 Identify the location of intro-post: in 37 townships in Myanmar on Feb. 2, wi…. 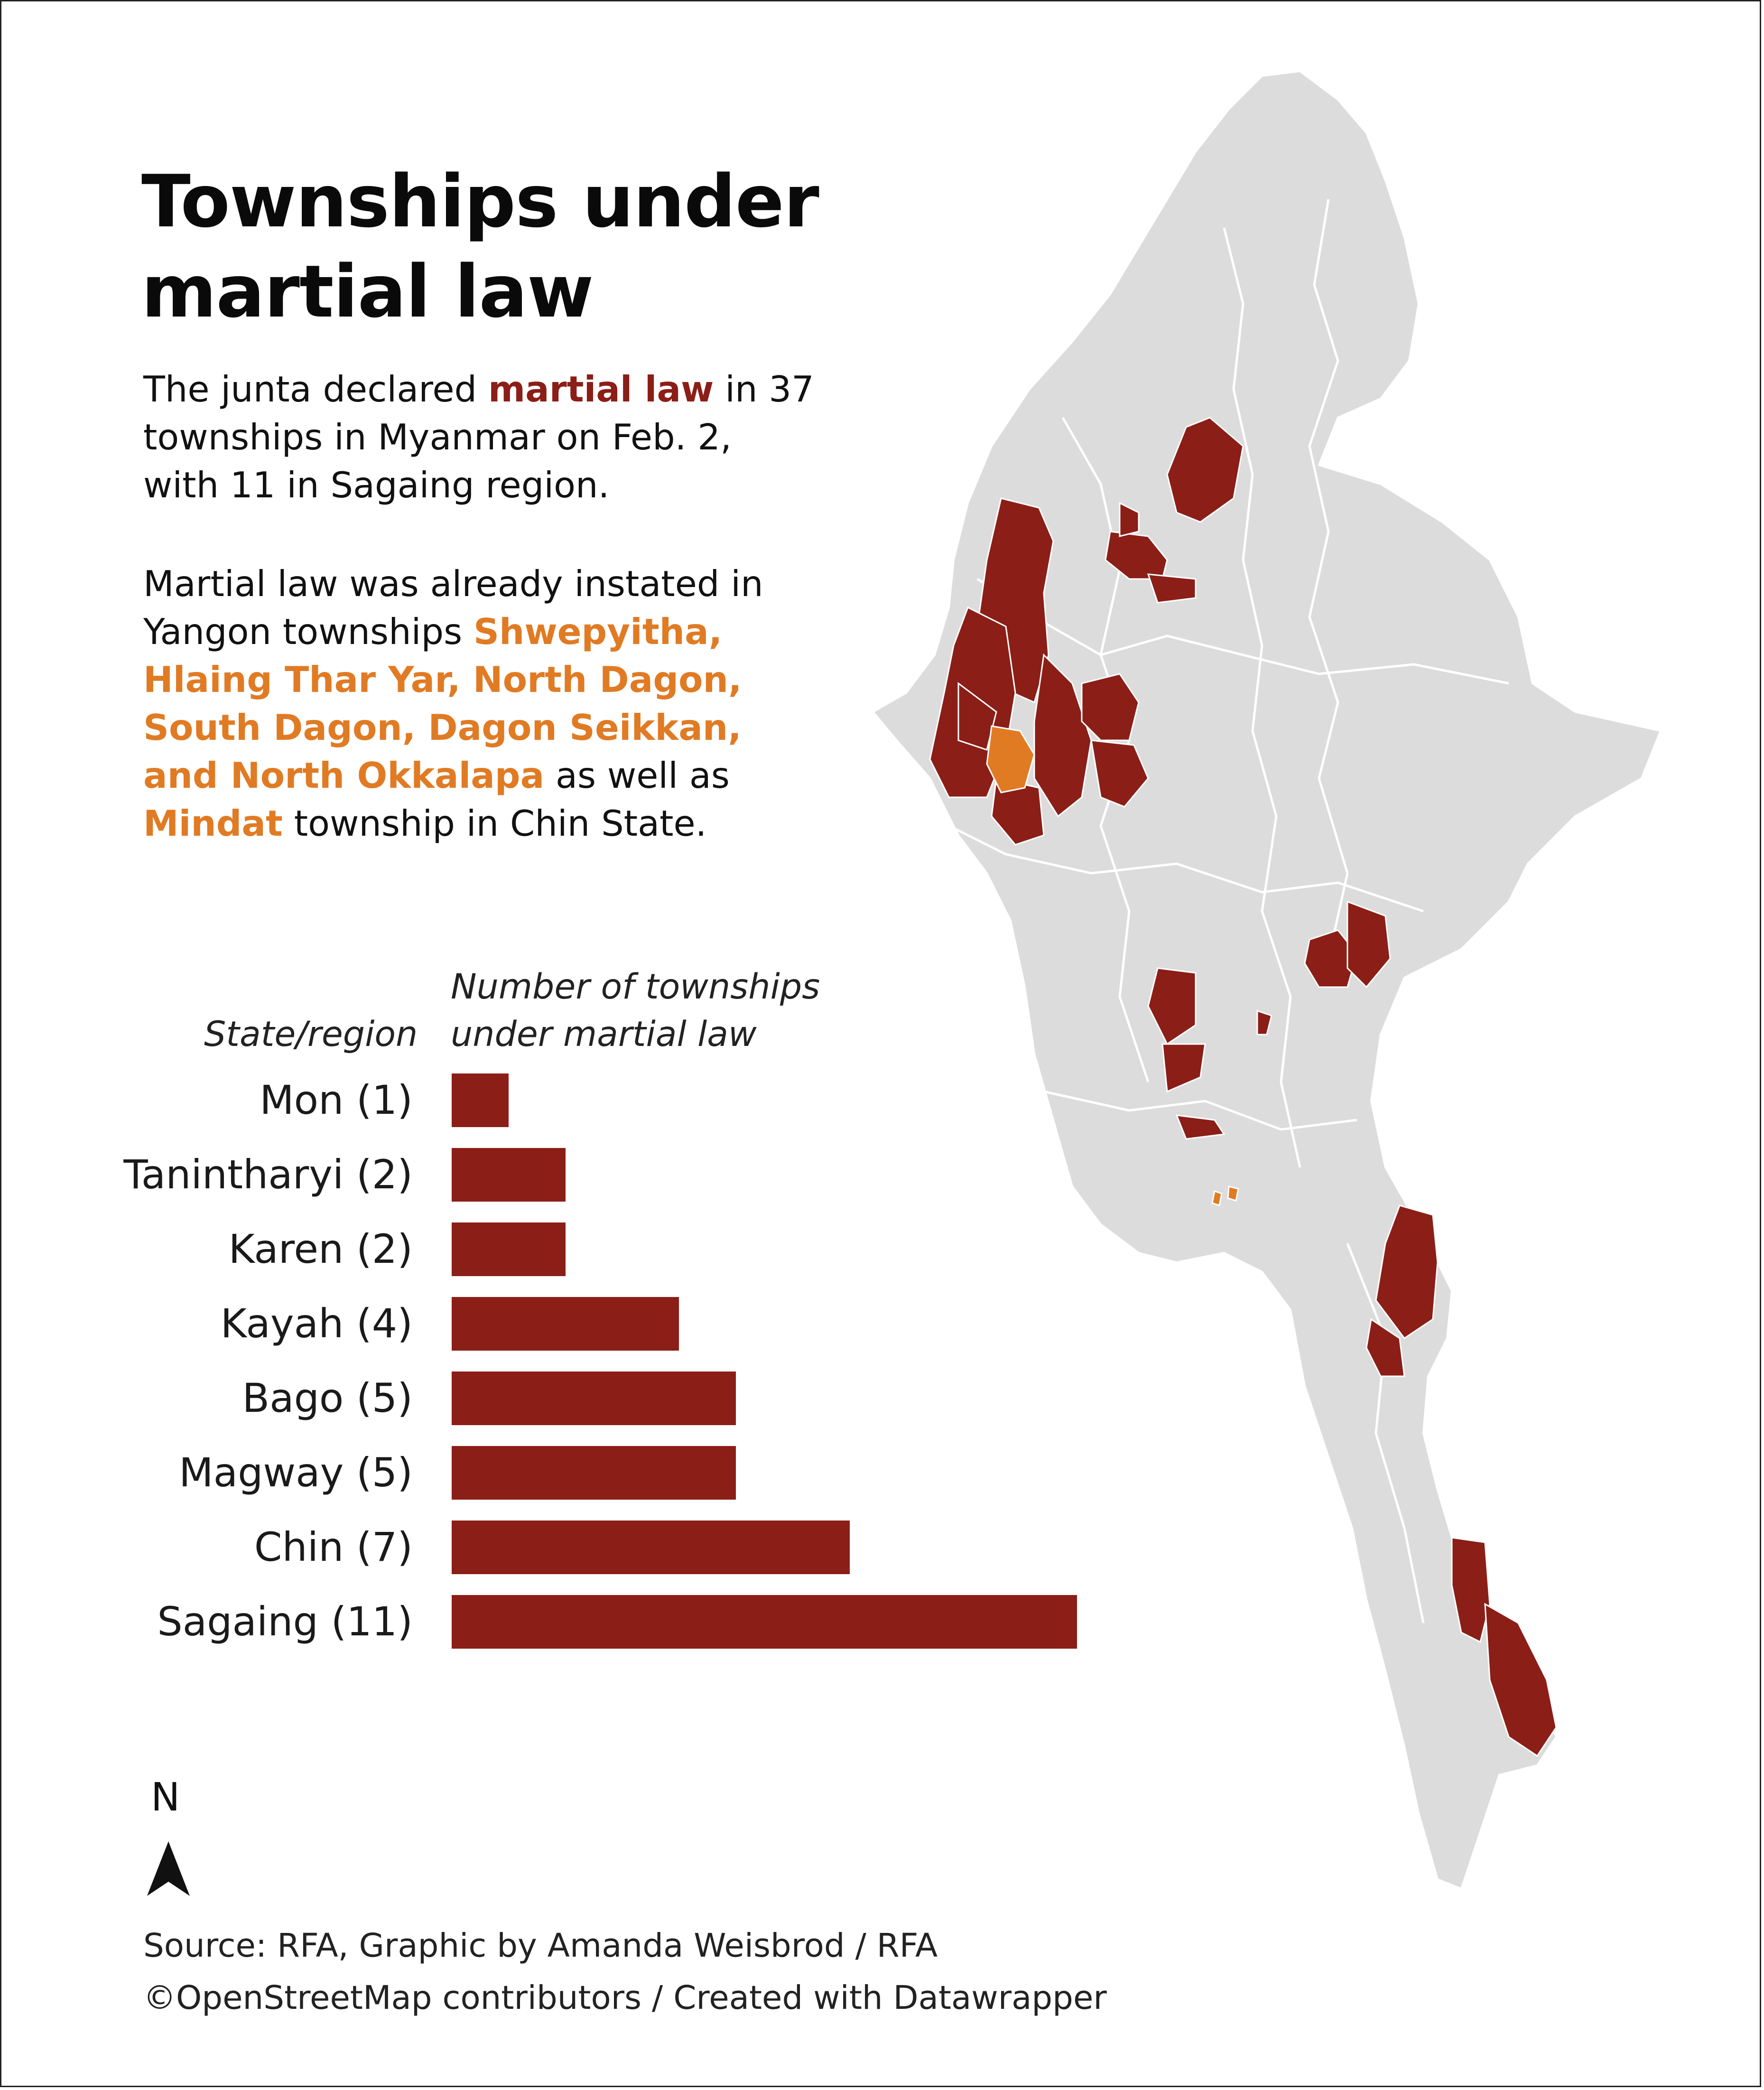
(478, 437).